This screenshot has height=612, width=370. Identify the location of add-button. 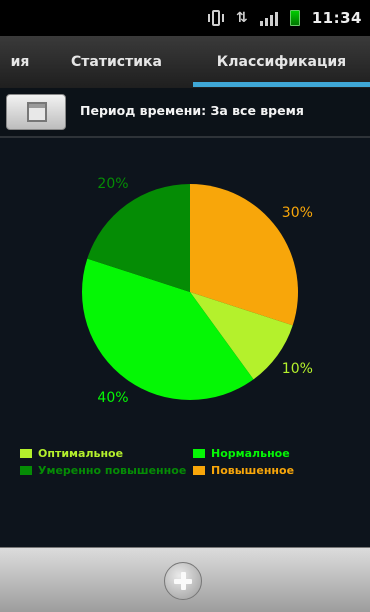
(183, 581).